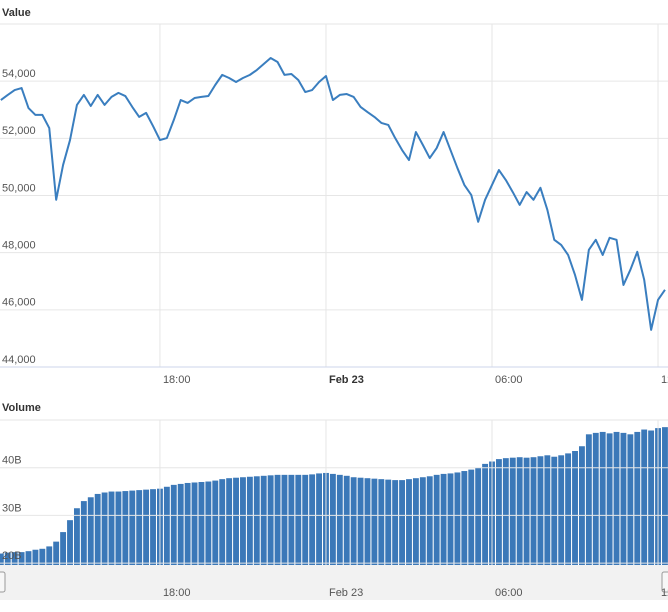 The width and height of the screenshot is (668, 612). I want to click on x-tick-label: 12:00, so click(664, 593).